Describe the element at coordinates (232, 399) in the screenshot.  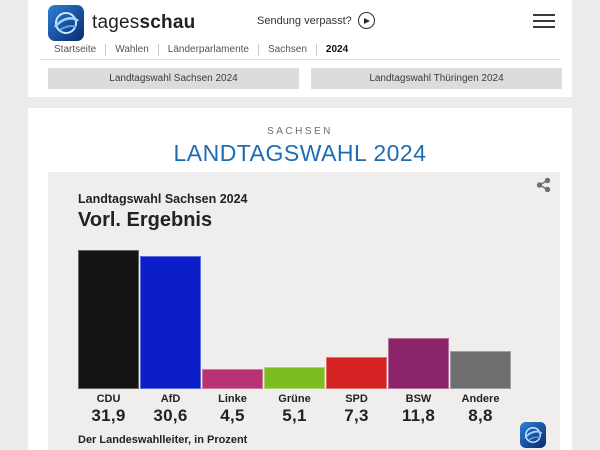
I see `bar-label-linke: Linke` at that location.